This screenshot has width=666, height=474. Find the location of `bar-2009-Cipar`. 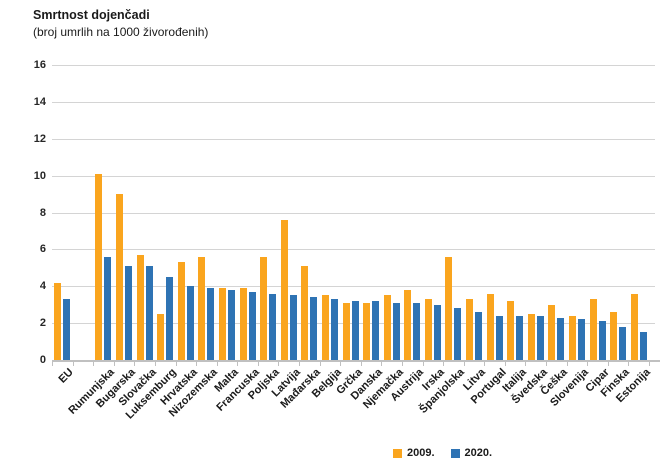

bar-2009-Cipar is located at coordinates (593, 329).